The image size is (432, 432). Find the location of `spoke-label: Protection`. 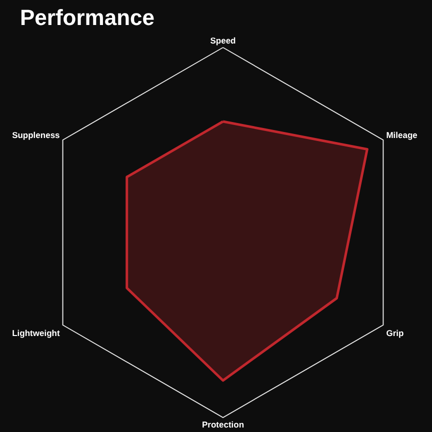

spoke-label: Protection is located at coordinates (223, 425).